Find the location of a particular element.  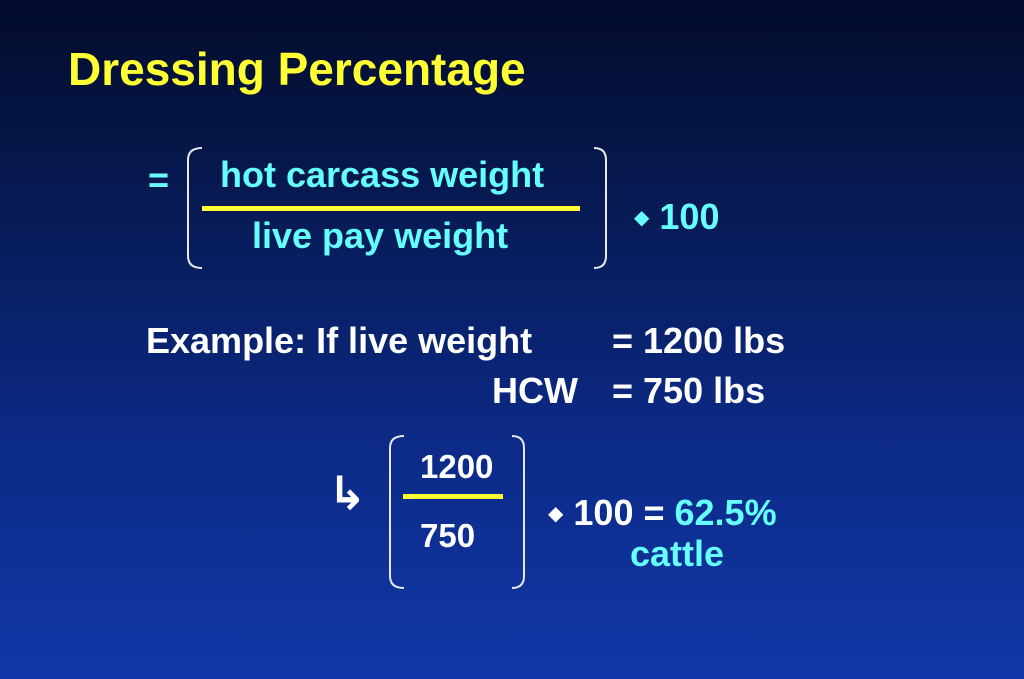

example-line1-label: Example: If live weight is located at coordinates (339, 340).